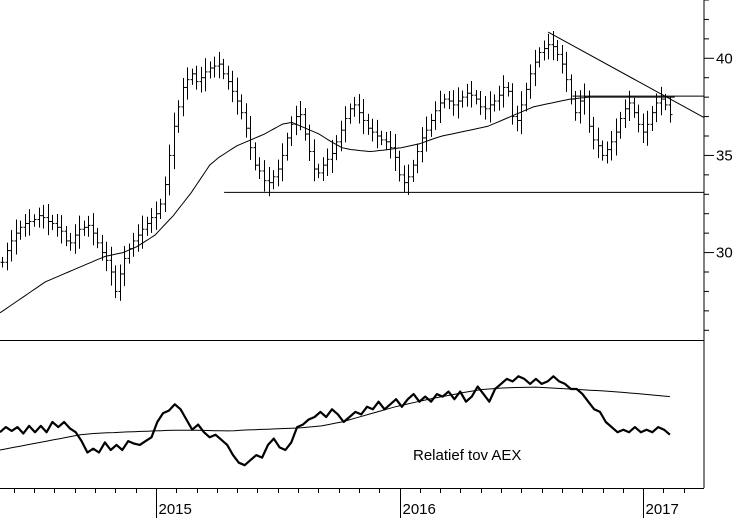 The width and height of the screenshot is (752, 518). I want to click on x-tick-label: 2015, so click(175, 509).